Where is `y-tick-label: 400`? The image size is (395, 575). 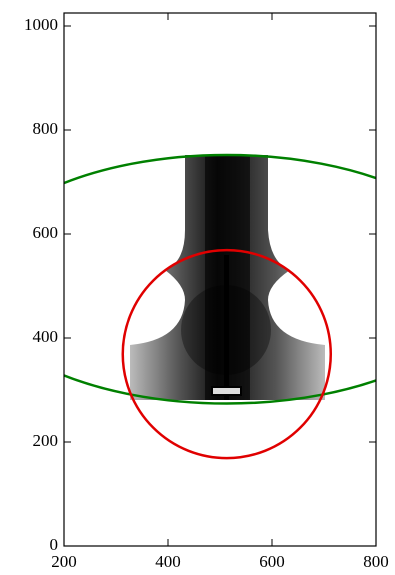 y-tick-label: 400 is located at coordinates (46, 336).